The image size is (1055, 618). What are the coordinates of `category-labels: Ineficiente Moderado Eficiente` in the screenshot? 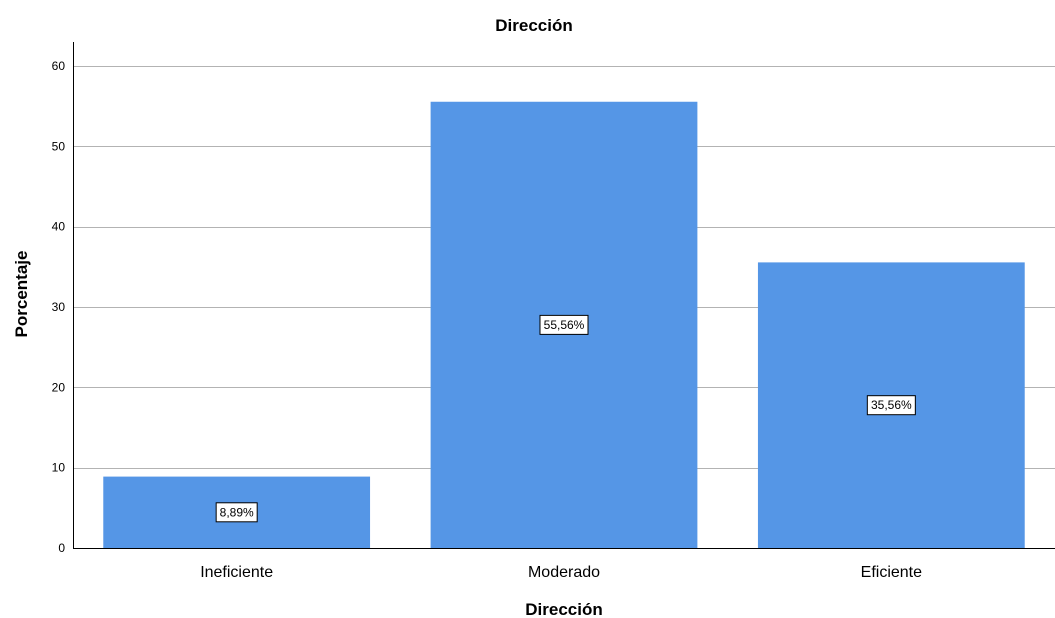 It's located at (561, 572).